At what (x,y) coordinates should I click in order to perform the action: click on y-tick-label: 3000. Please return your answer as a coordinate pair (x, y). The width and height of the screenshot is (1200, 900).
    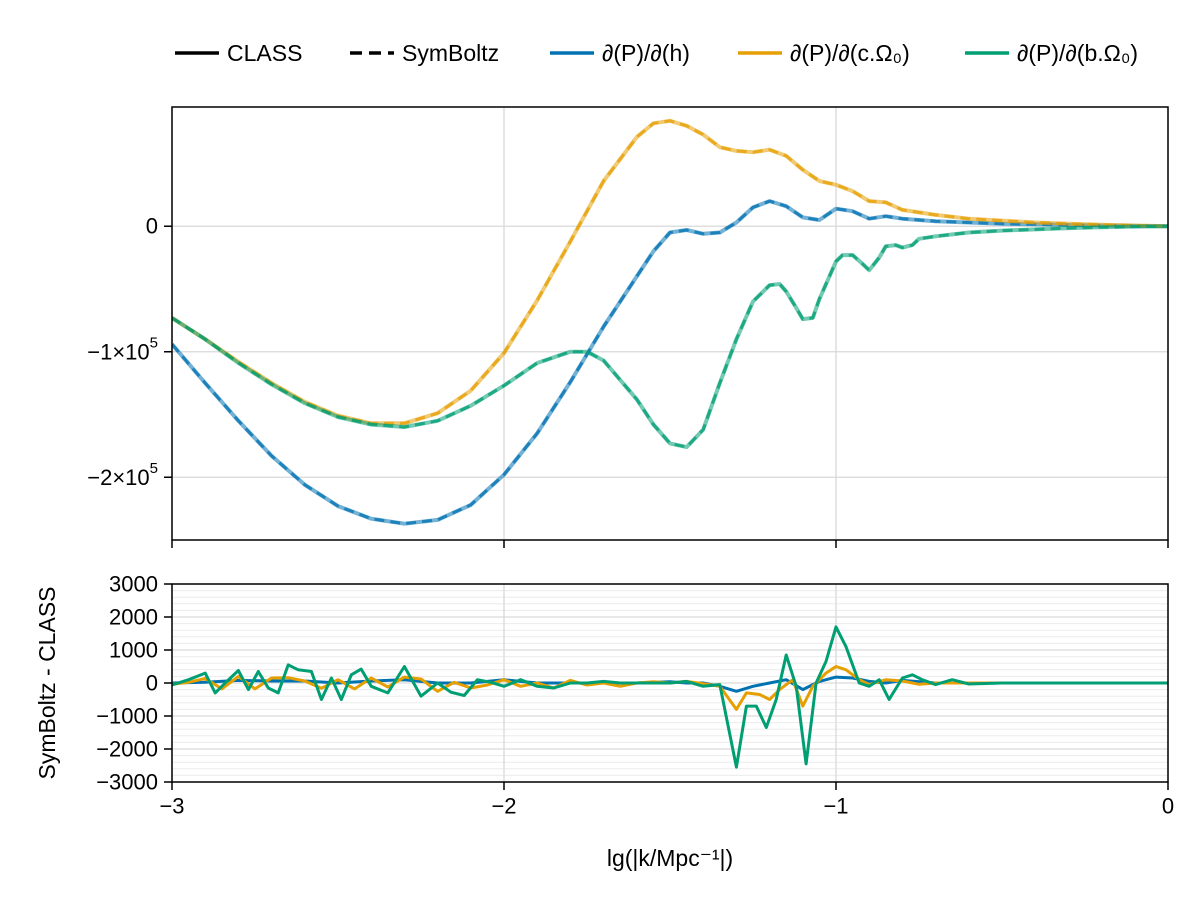
    Looking at the image, I should click on (133, 584).